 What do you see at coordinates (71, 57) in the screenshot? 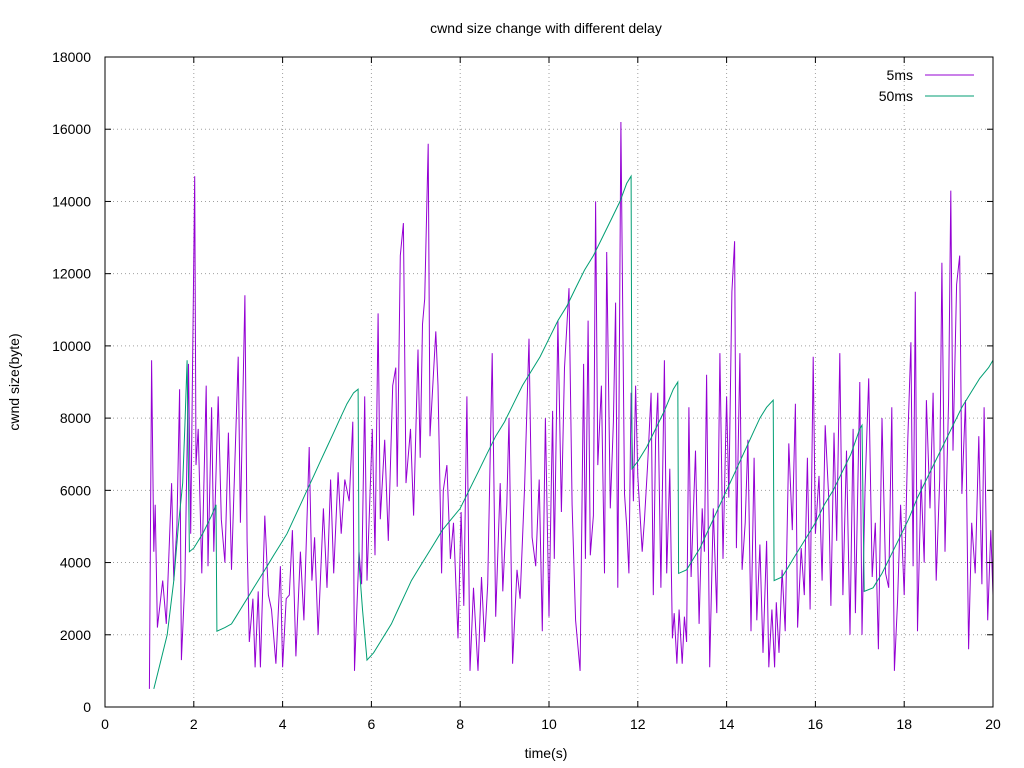
I see `y-tick-label: 18000` at bounding box center [71, 57].